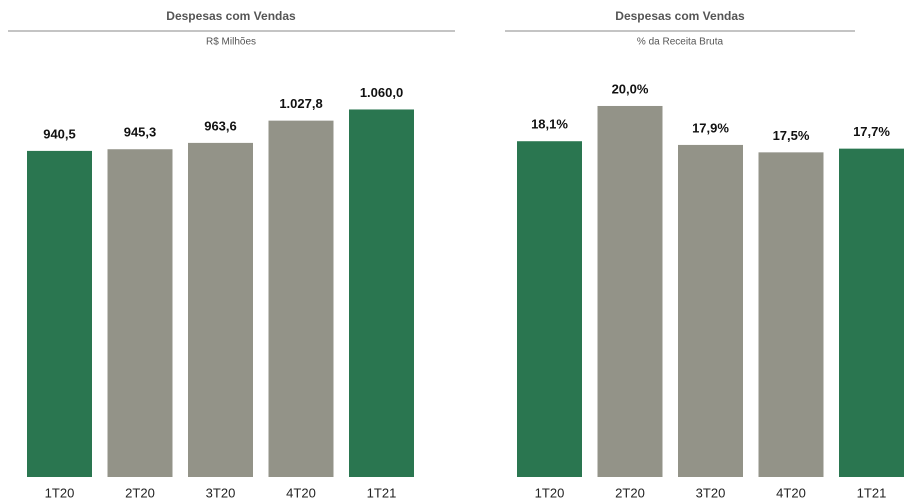 The image size is (904, 503). I want to click on value-label: 963,6, so click(220, 125).